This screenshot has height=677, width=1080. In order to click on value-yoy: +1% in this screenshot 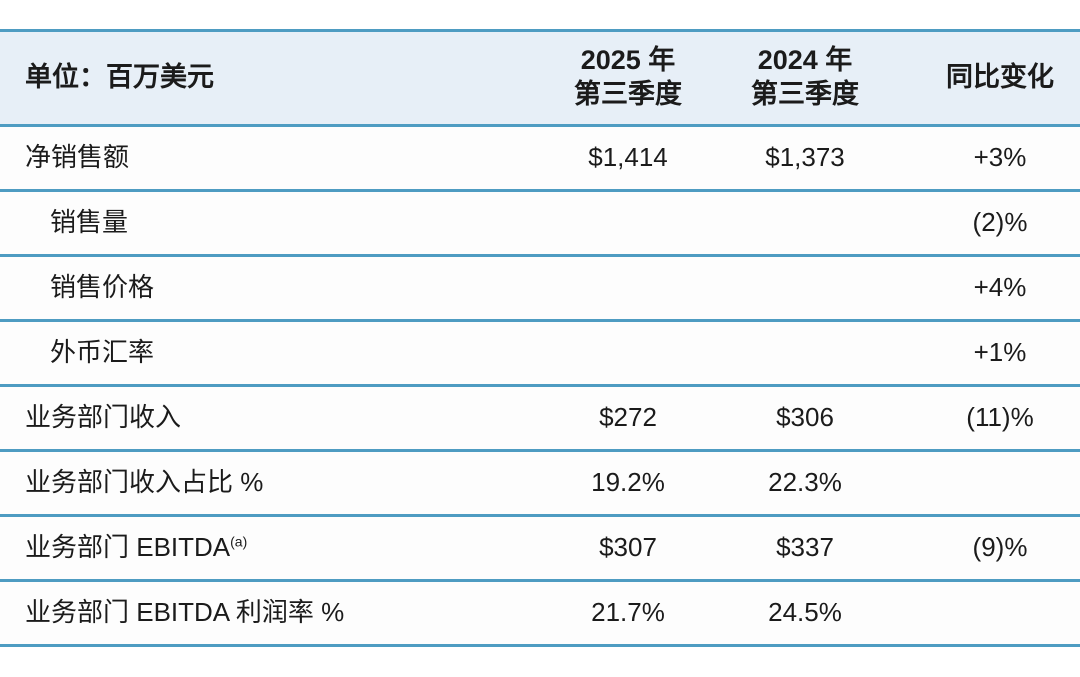, I will do `click(1000, 352)`.